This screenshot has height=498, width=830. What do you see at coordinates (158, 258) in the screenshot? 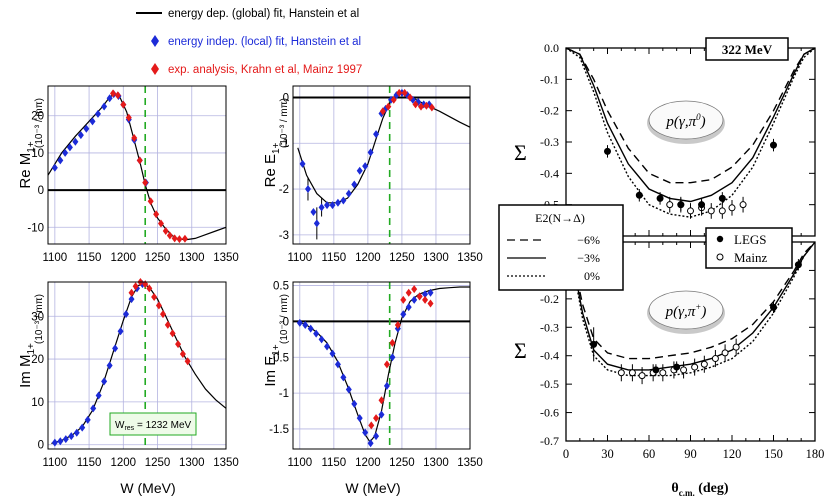
I see `x-tick-label: 1250` at bounding box center [158, 258].